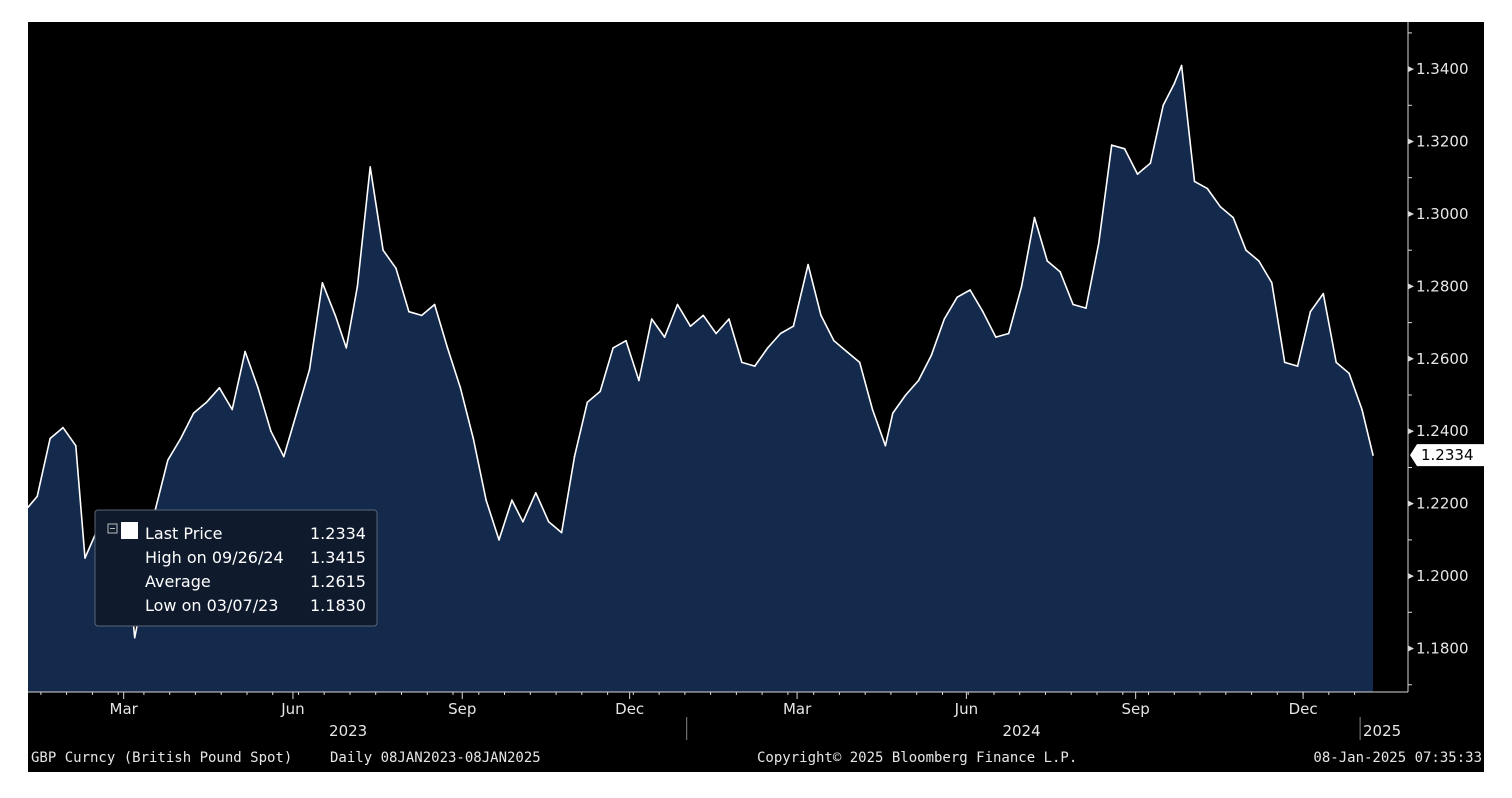 The width and height of the screenshot is (1512, 798). What do you see at coordinates (236, 568) in the screenshot?
I see `legend-background` at bounding box center [236, 568].